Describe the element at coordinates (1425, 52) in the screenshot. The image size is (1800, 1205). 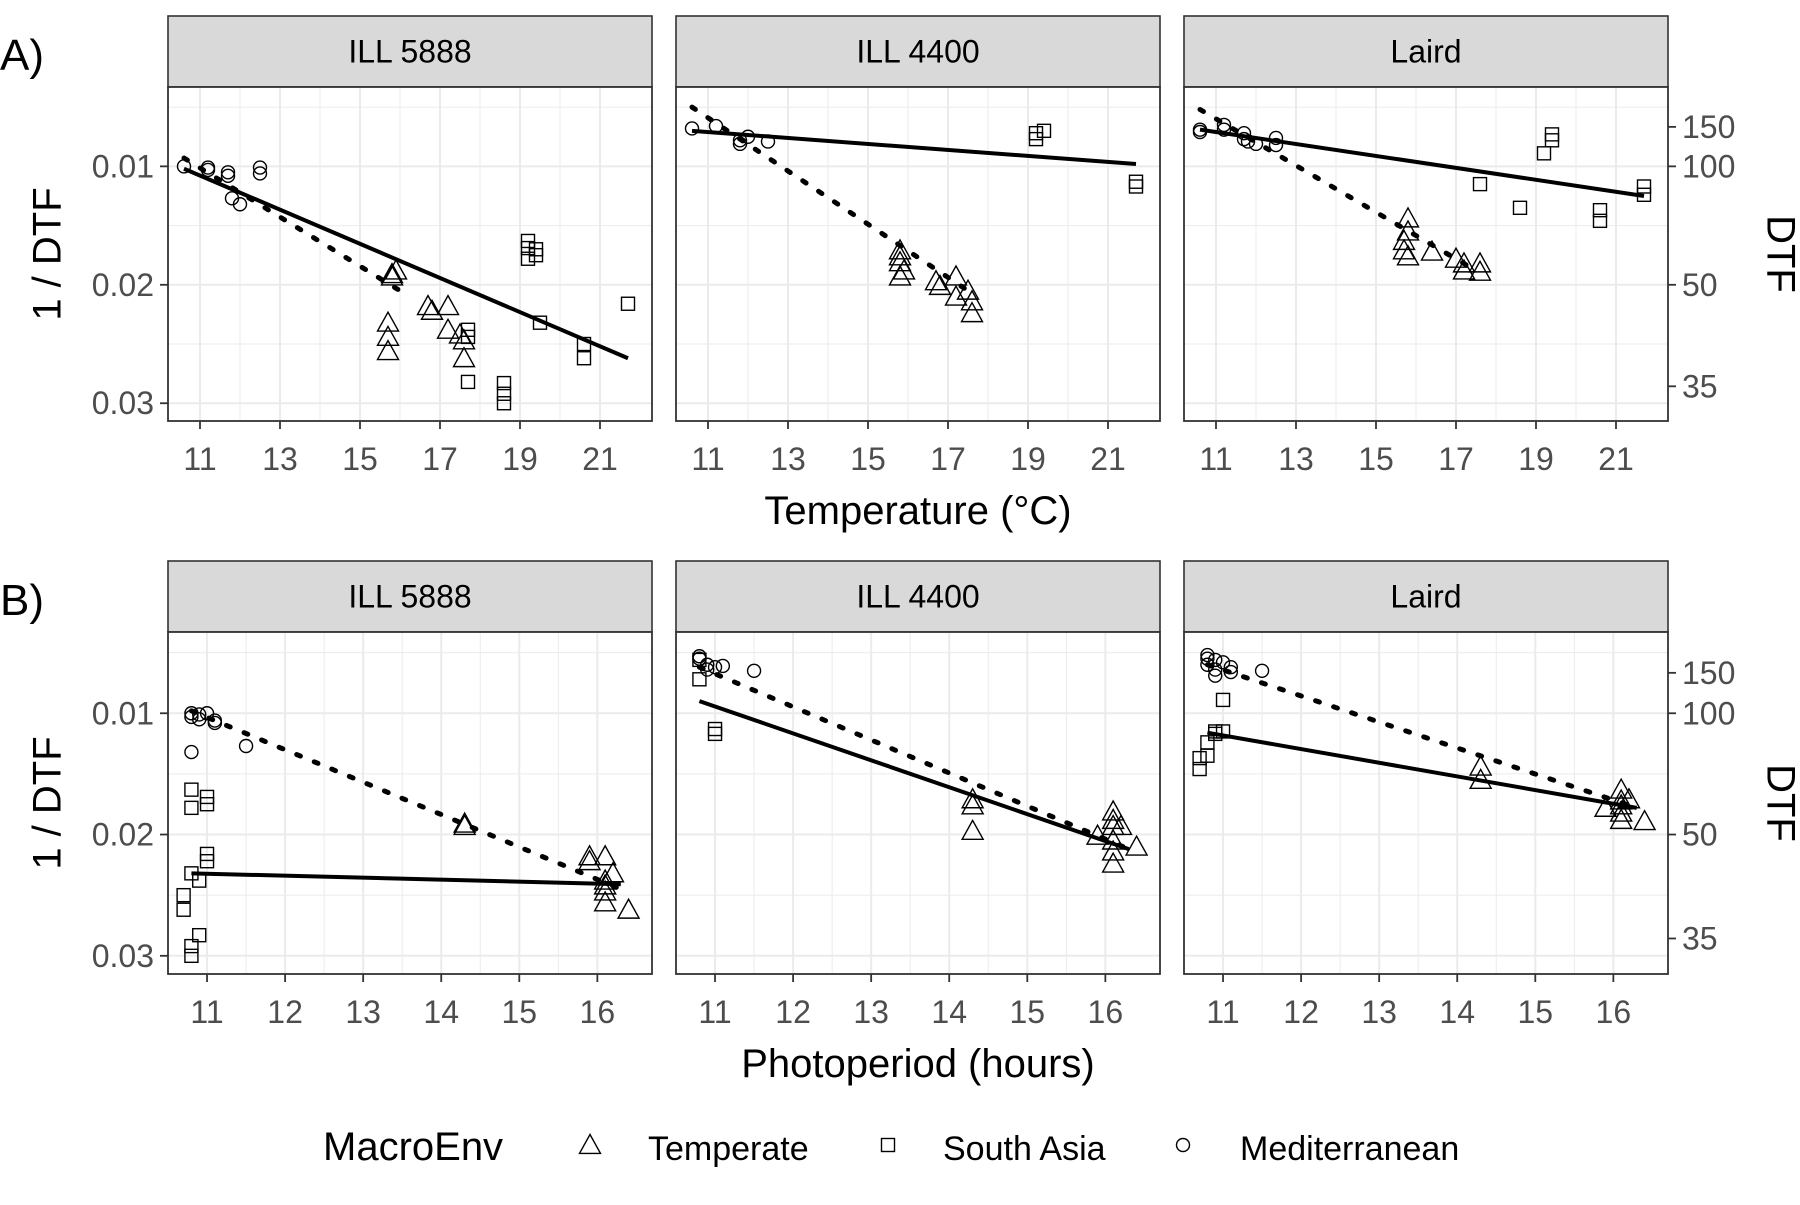
I see `facet-strip-label: Laird` at that location.